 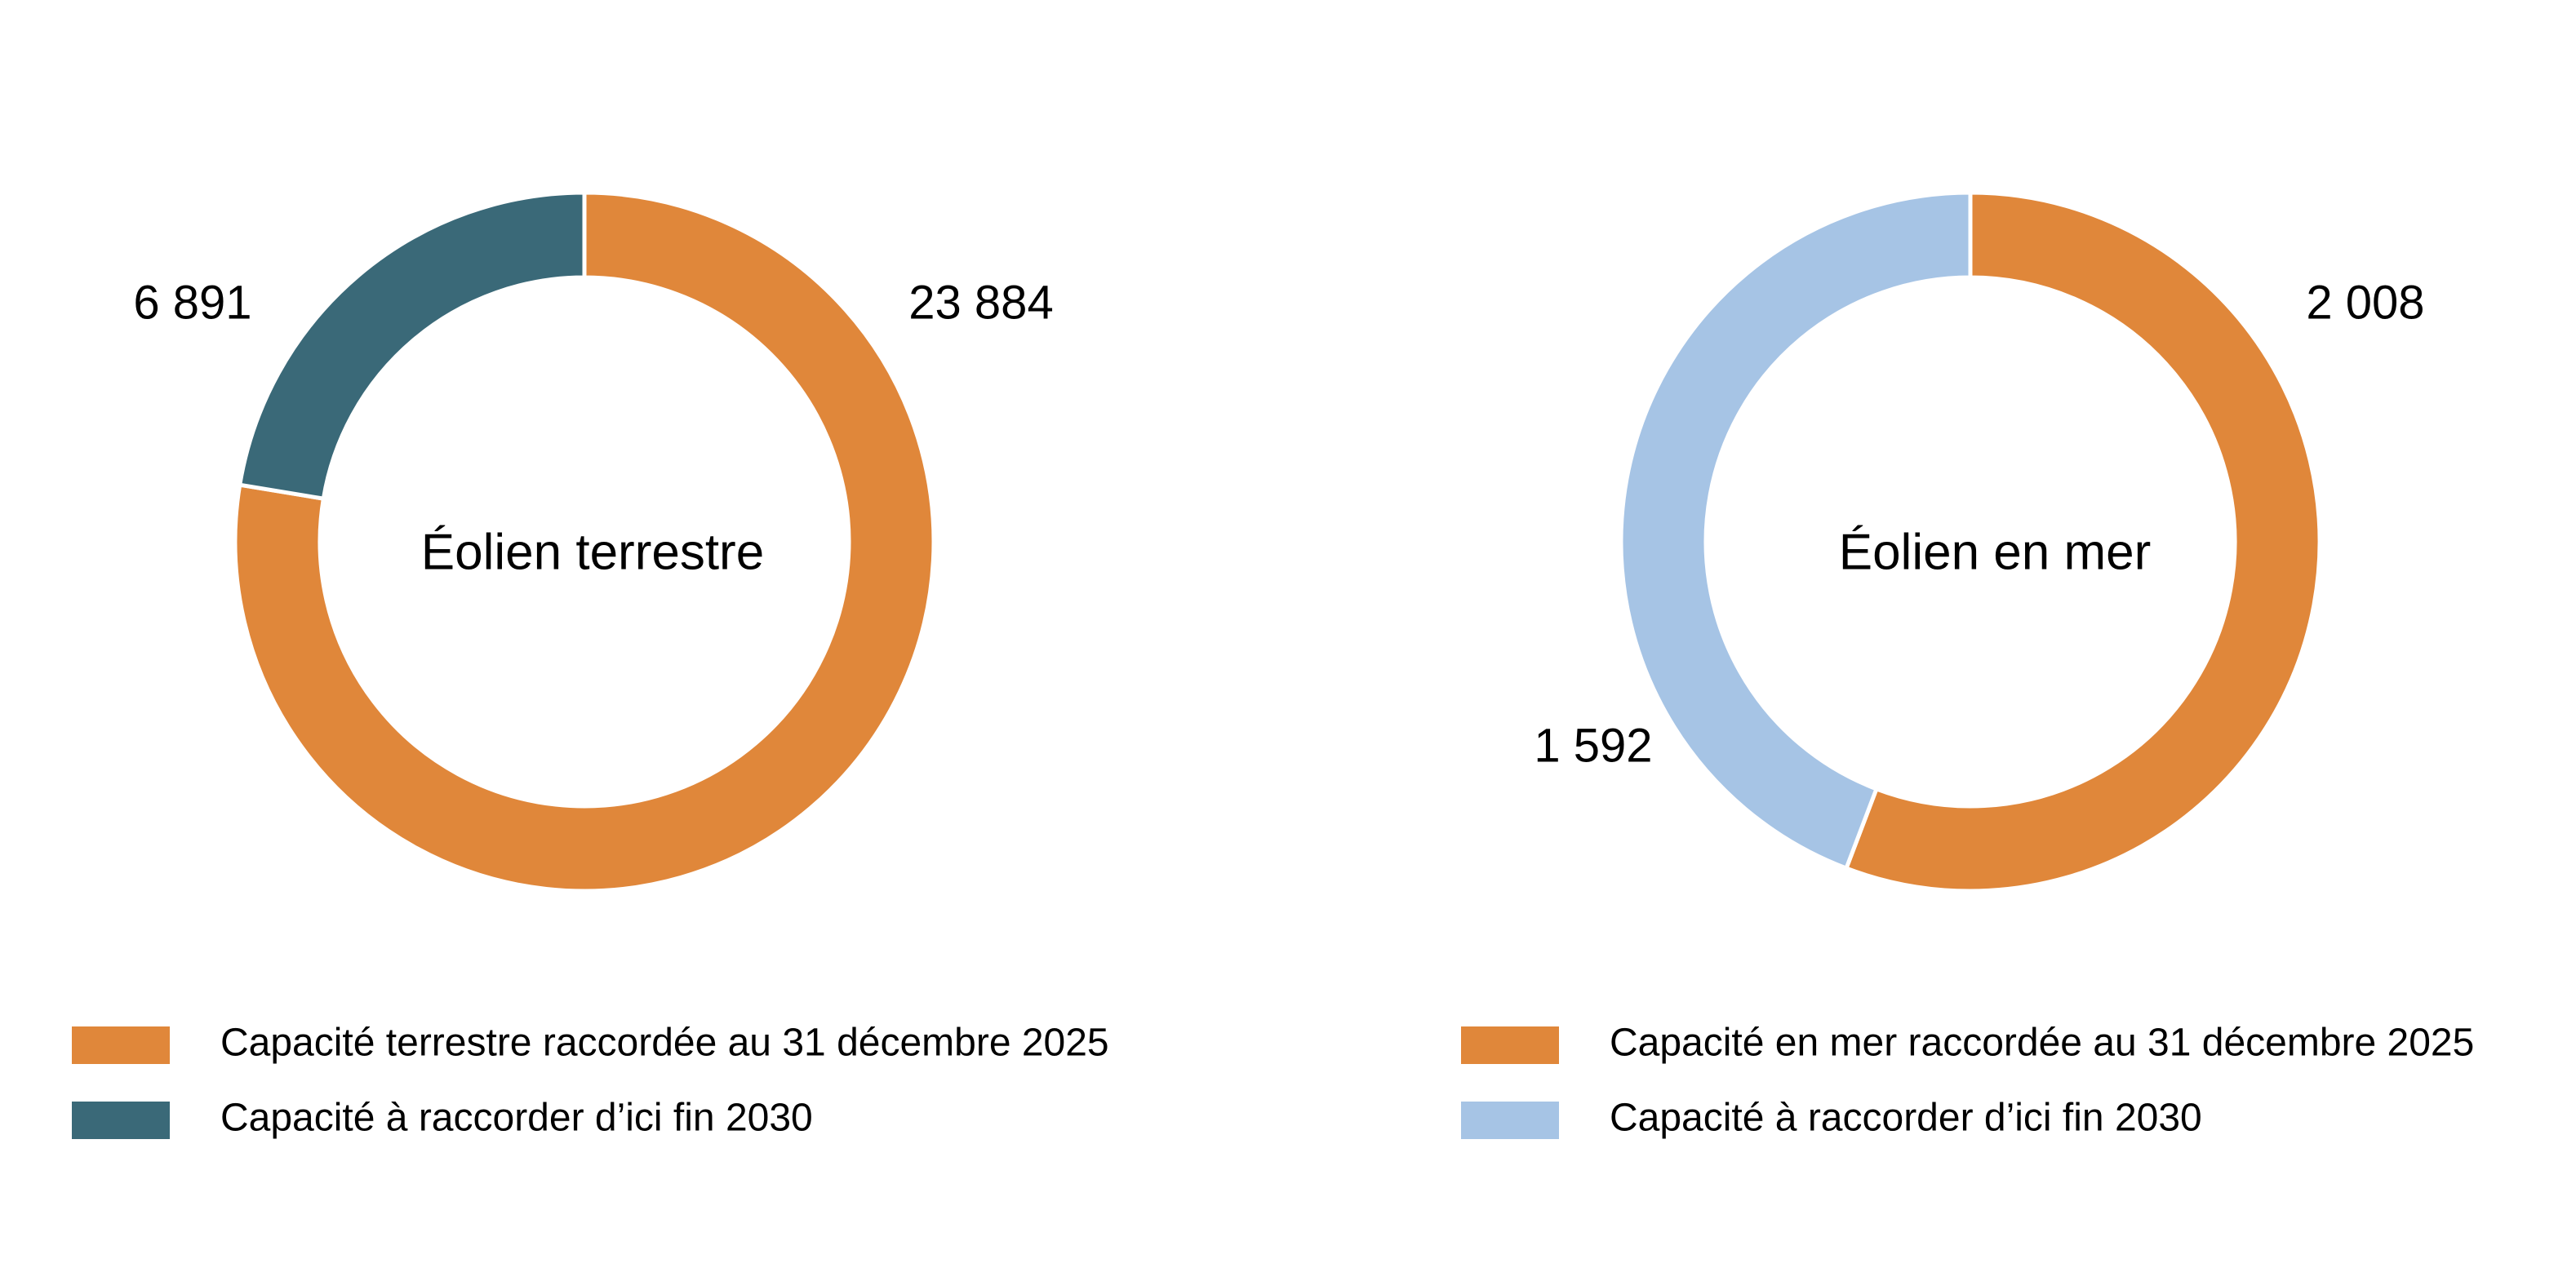 What do you see at coordinates (2365, 302) in the screenshot?
I see `data-label-offshore-connected: 2 008` at bounding box center [2365, 302].